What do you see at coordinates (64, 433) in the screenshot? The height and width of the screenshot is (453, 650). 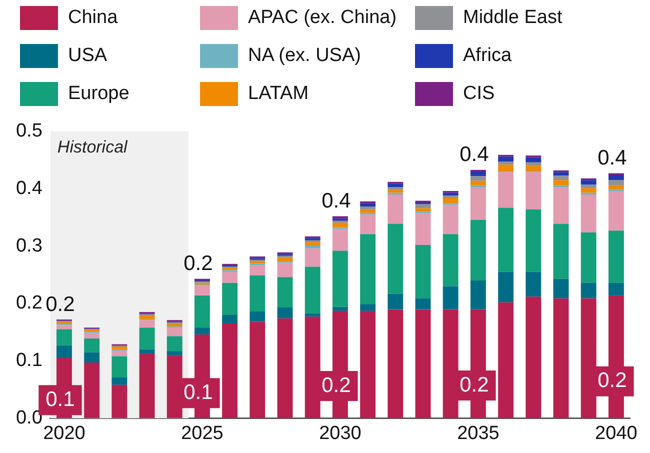 I see `x-tick-label: 2020` at bounding box center [64, 433].